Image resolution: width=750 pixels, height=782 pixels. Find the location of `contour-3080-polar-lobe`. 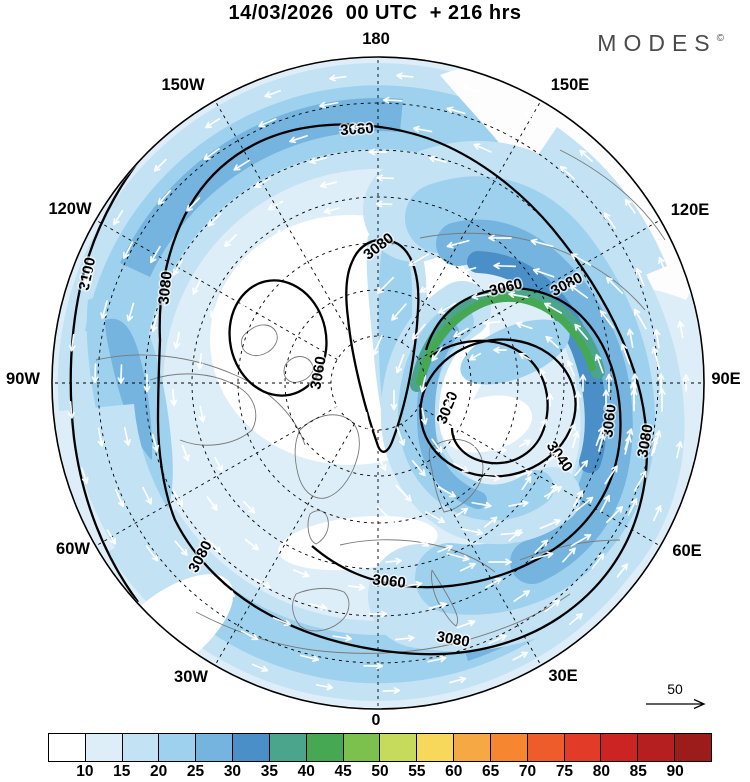

contour-3080-polar-lobe is located at coordinates (382, 345).